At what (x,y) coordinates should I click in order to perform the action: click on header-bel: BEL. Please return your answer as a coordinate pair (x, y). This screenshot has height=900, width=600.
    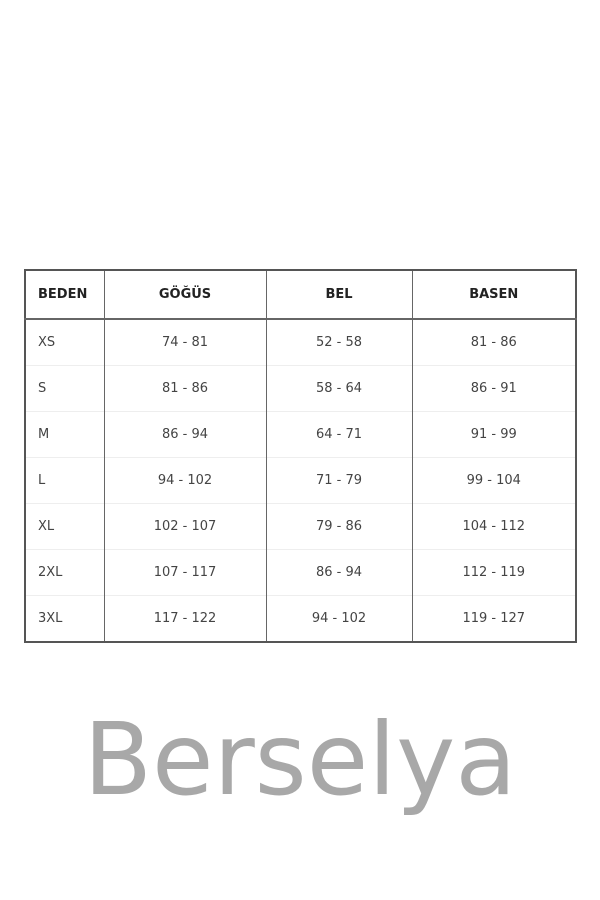
    Looking at the image, I should click on (338, 295).